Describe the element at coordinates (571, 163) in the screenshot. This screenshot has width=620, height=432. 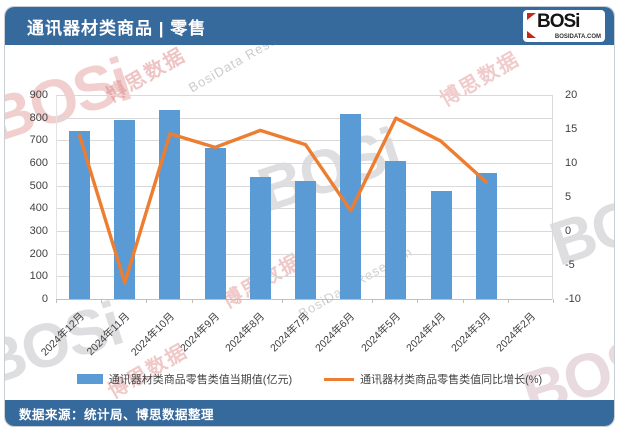
I see `right-axis-tick-label: 10` at that location.